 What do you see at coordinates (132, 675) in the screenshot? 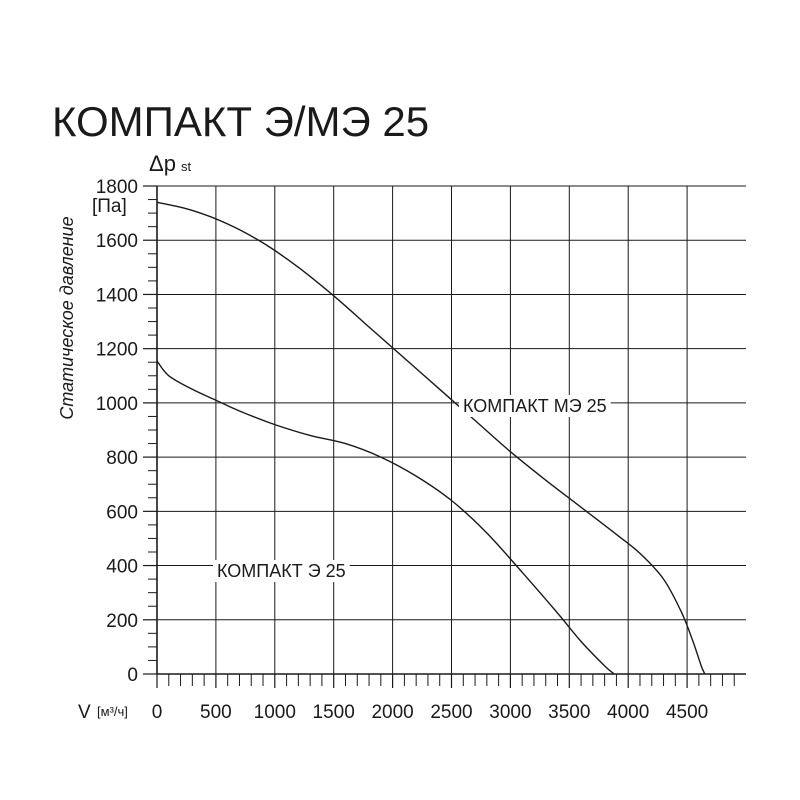
I see `y-tick-label-0: 0` at bounding box center [132, 675].